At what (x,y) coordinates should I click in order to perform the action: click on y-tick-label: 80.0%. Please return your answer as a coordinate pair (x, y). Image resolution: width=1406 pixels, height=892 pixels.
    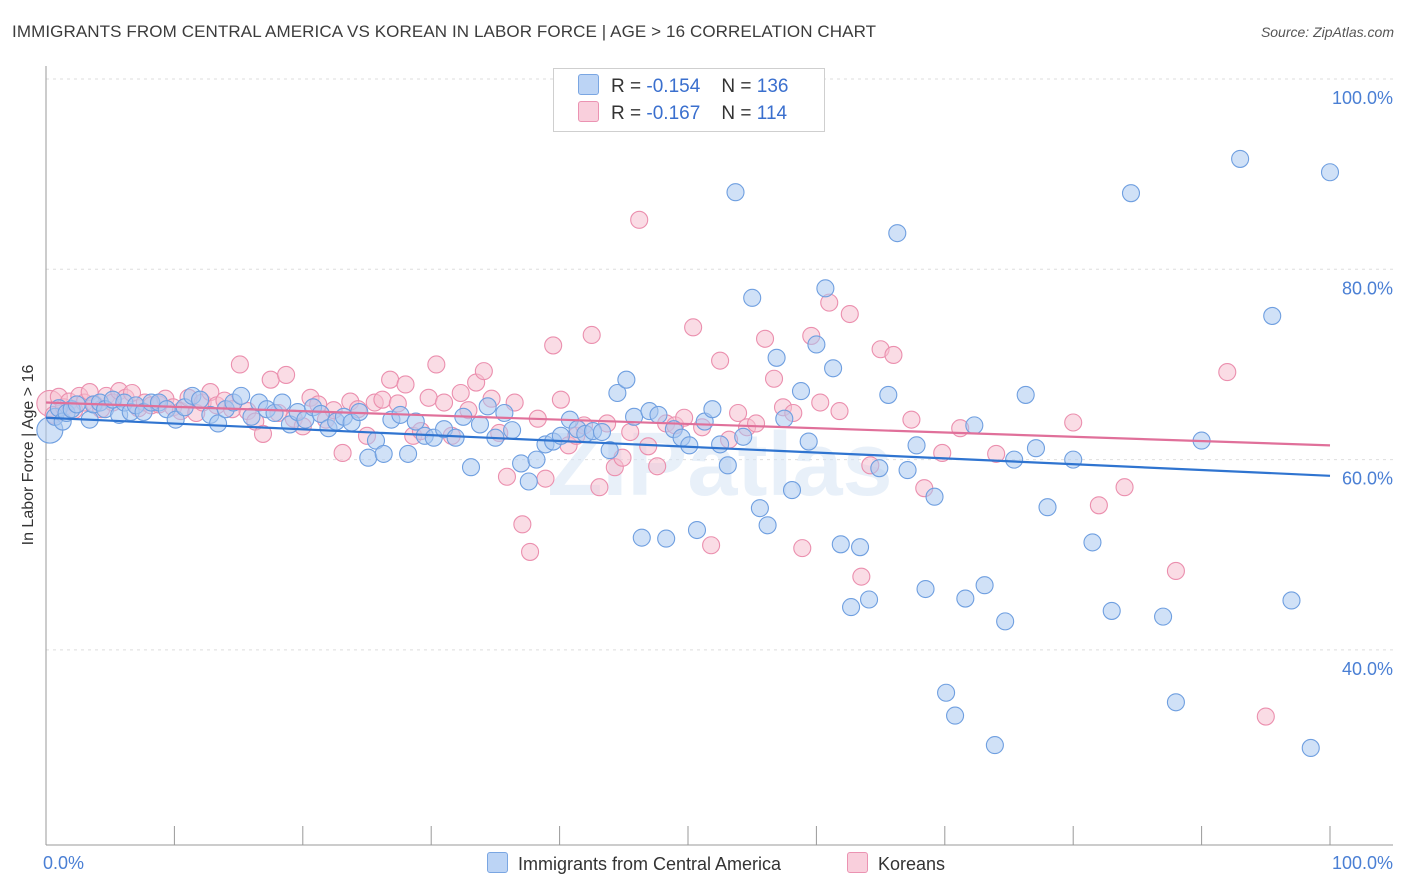
    Looking at the image, I should click on (1367, 288).